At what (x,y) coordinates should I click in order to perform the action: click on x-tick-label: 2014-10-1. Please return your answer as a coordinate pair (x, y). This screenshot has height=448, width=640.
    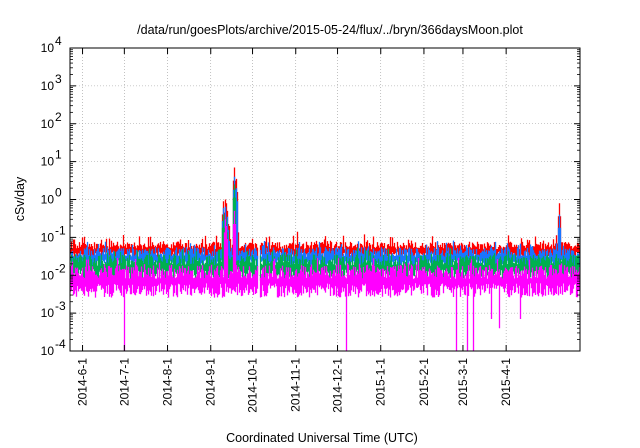
    Looking at the image, I should click on (253, 385).